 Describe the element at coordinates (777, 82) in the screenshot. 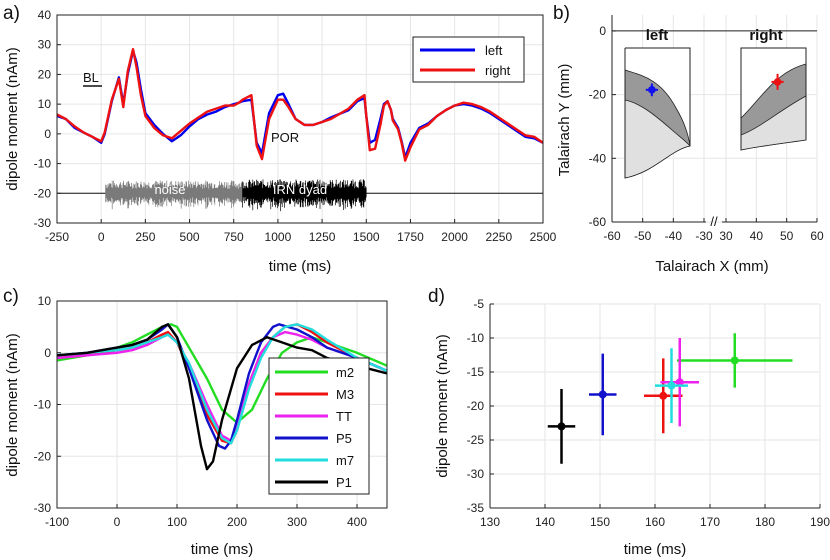

I see `dipole-right-point` at that location.